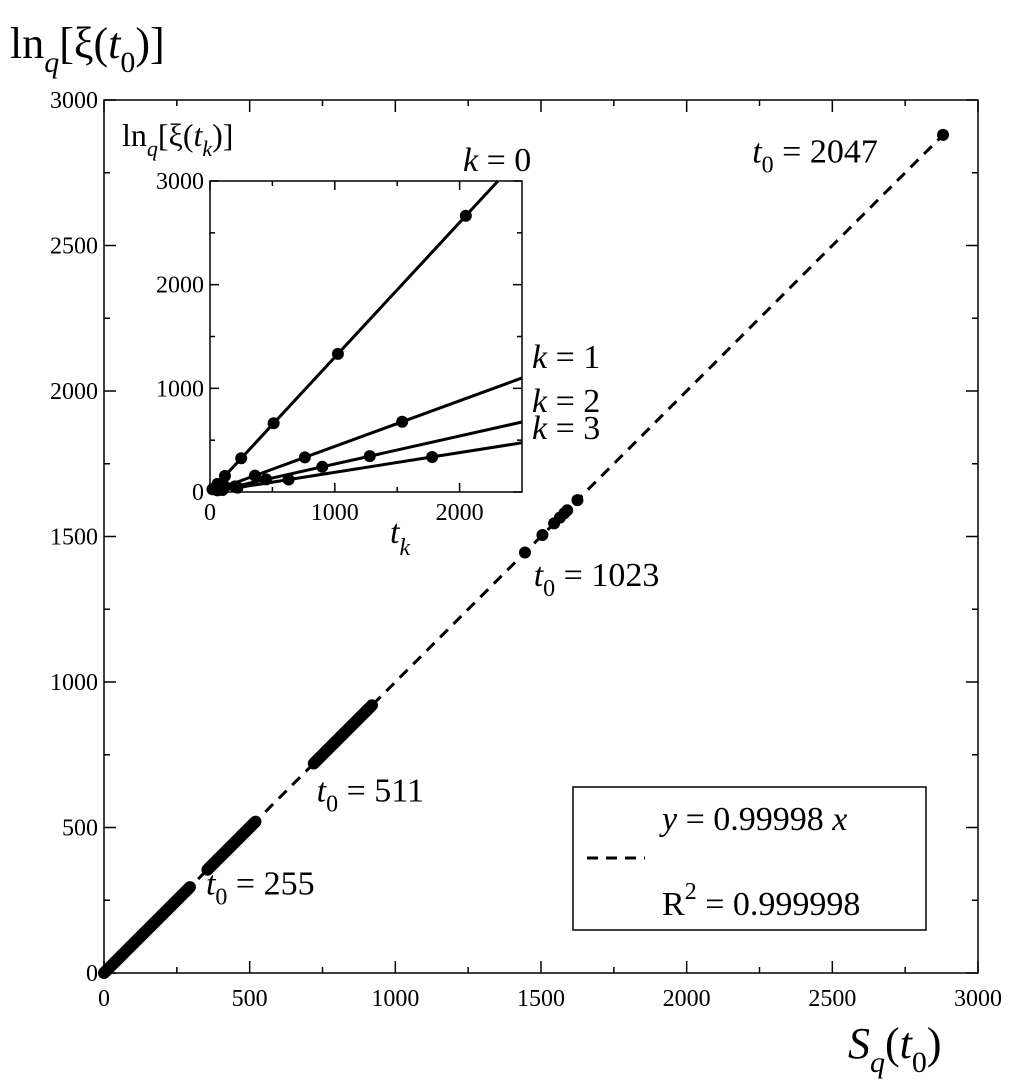  I want to click on inset-plot-frame, so click(366, 336).